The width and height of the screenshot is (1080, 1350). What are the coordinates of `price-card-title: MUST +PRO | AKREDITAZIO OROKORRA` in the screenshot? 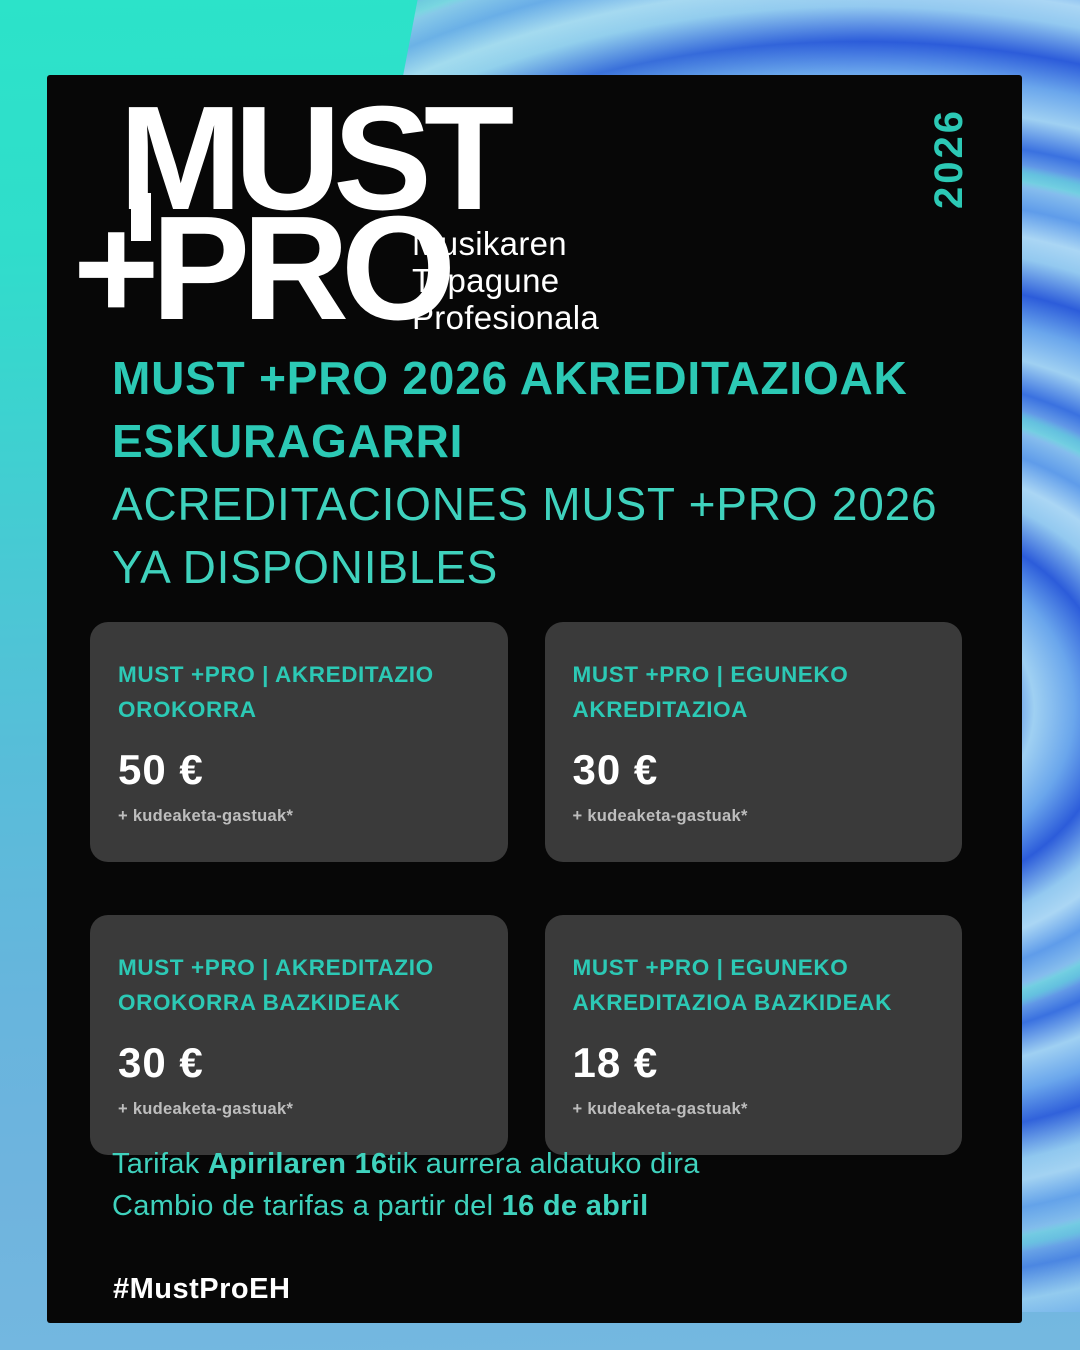 It's located at (276, 692).